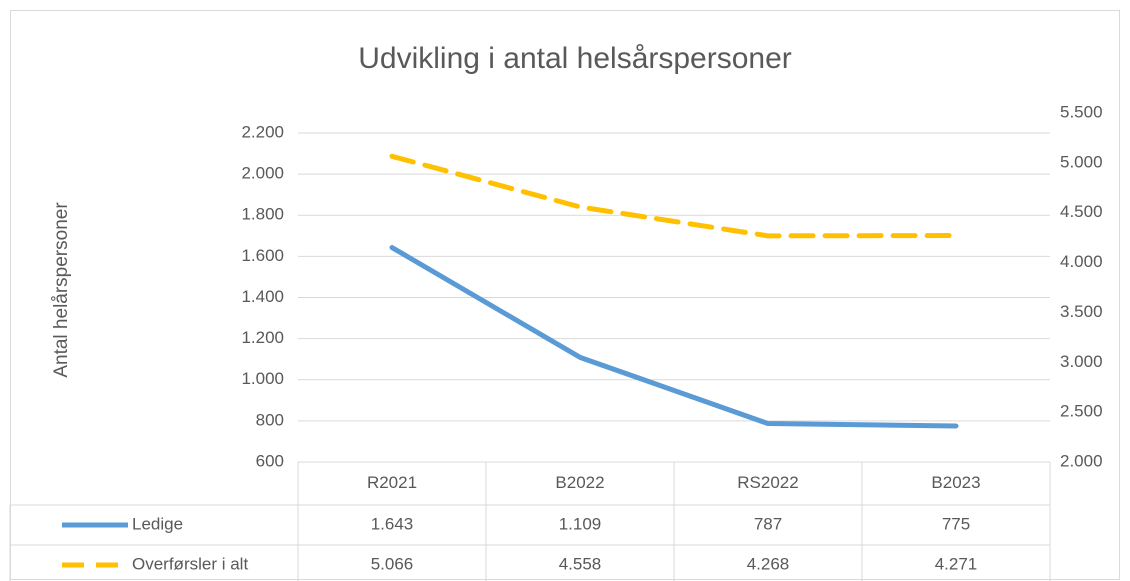 Image resolution: width=1130 pixels, height=581 pixels. What do you see at coordinates (1081, 211) in the screenshot?
I see `y2-tick-label: 4.500` at bounding box center [1081, 211].